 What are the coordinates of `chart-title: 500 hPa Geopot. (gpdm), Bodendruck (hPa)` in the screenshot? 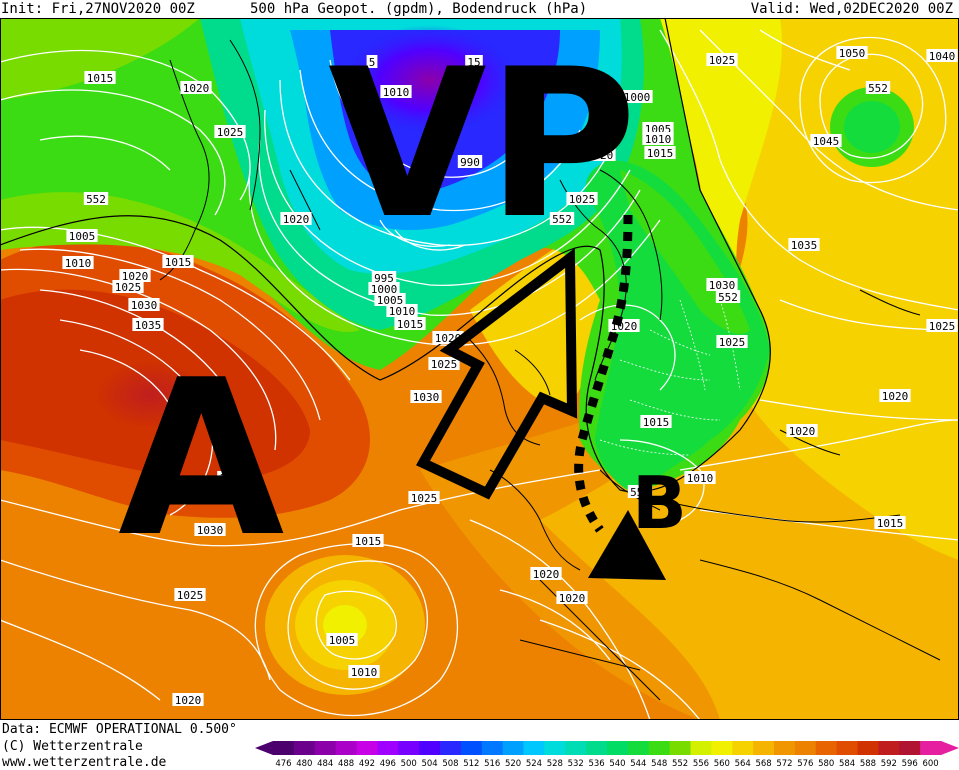 It's located at (419, 9).